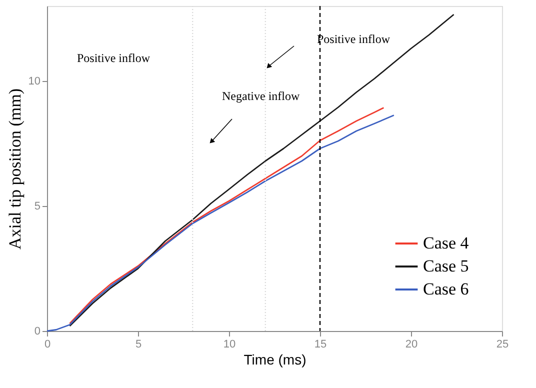 The height and width of the screenshot is (388, 536). Describe the element at coordinates (320, 344) in the screenshot. I see `x-tick-label: 15` at that location.